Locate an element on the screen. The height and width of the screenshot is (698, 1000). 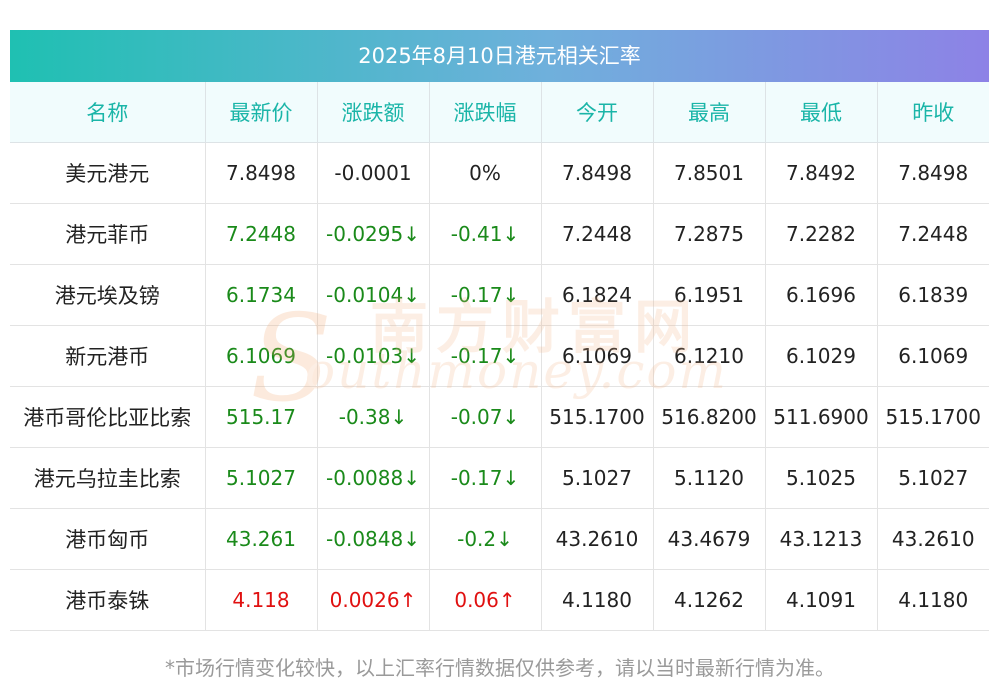
cell-change: -0.0104↓ is located at coordinates (373, 295).